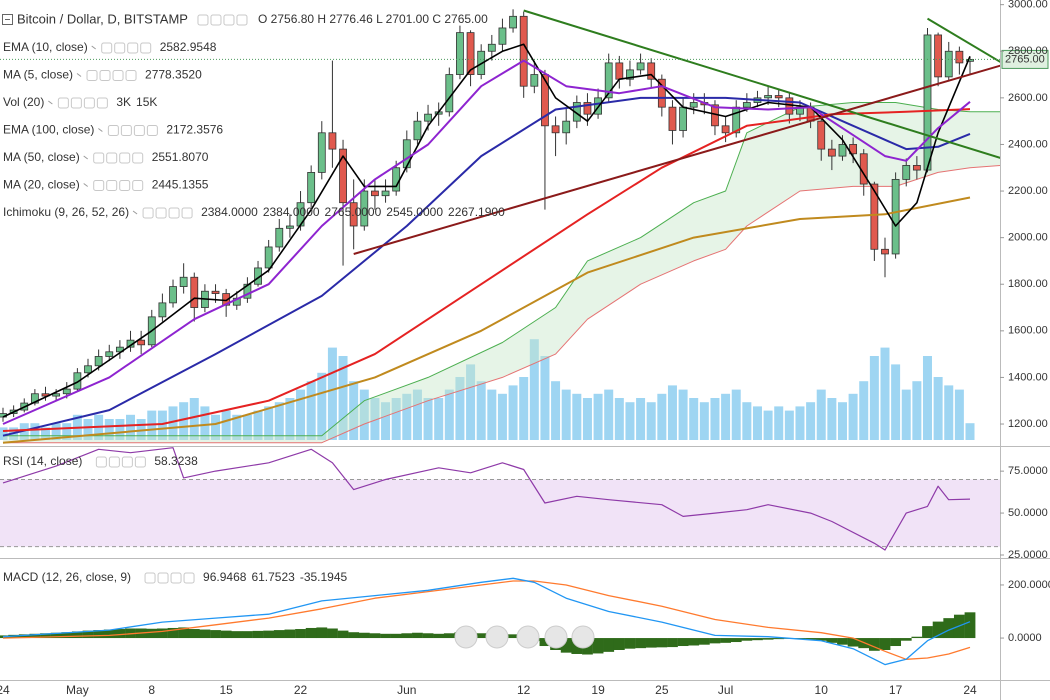 This screenshot has width=1050, height=700. I want to click on rsi-band, so click(500, 513).